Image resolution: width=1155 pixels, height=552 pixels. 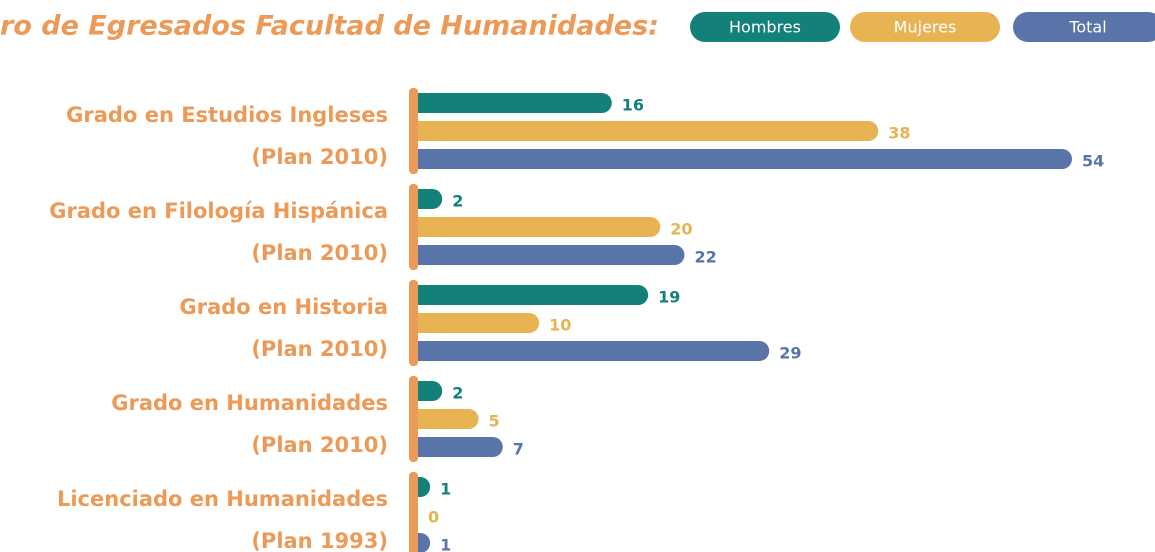 What do you see at coordinates (494, 421) in the screenshot?
I see `value-label: 5` at bounding box center [494, 421].